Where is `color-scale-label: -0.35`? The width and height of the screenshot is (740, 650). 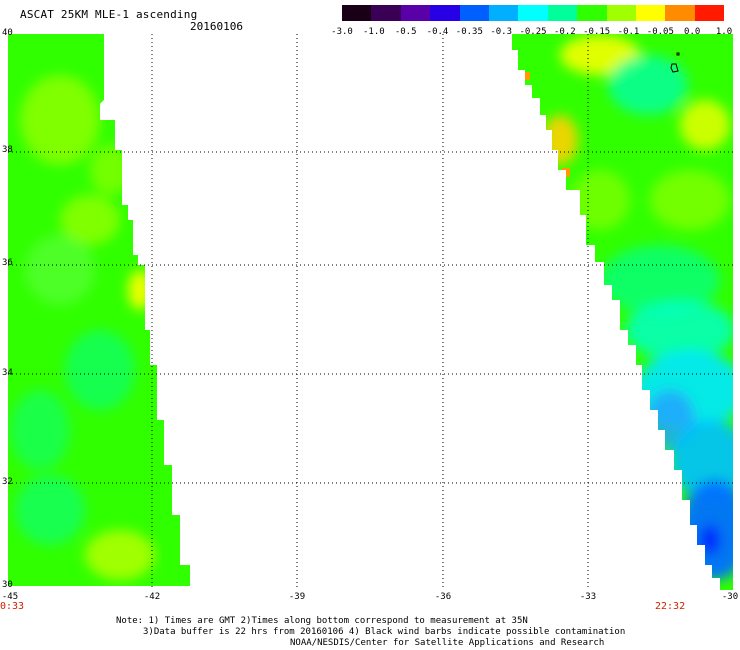 color-scale-label: -0.35 is located at coordinates (469, 32).